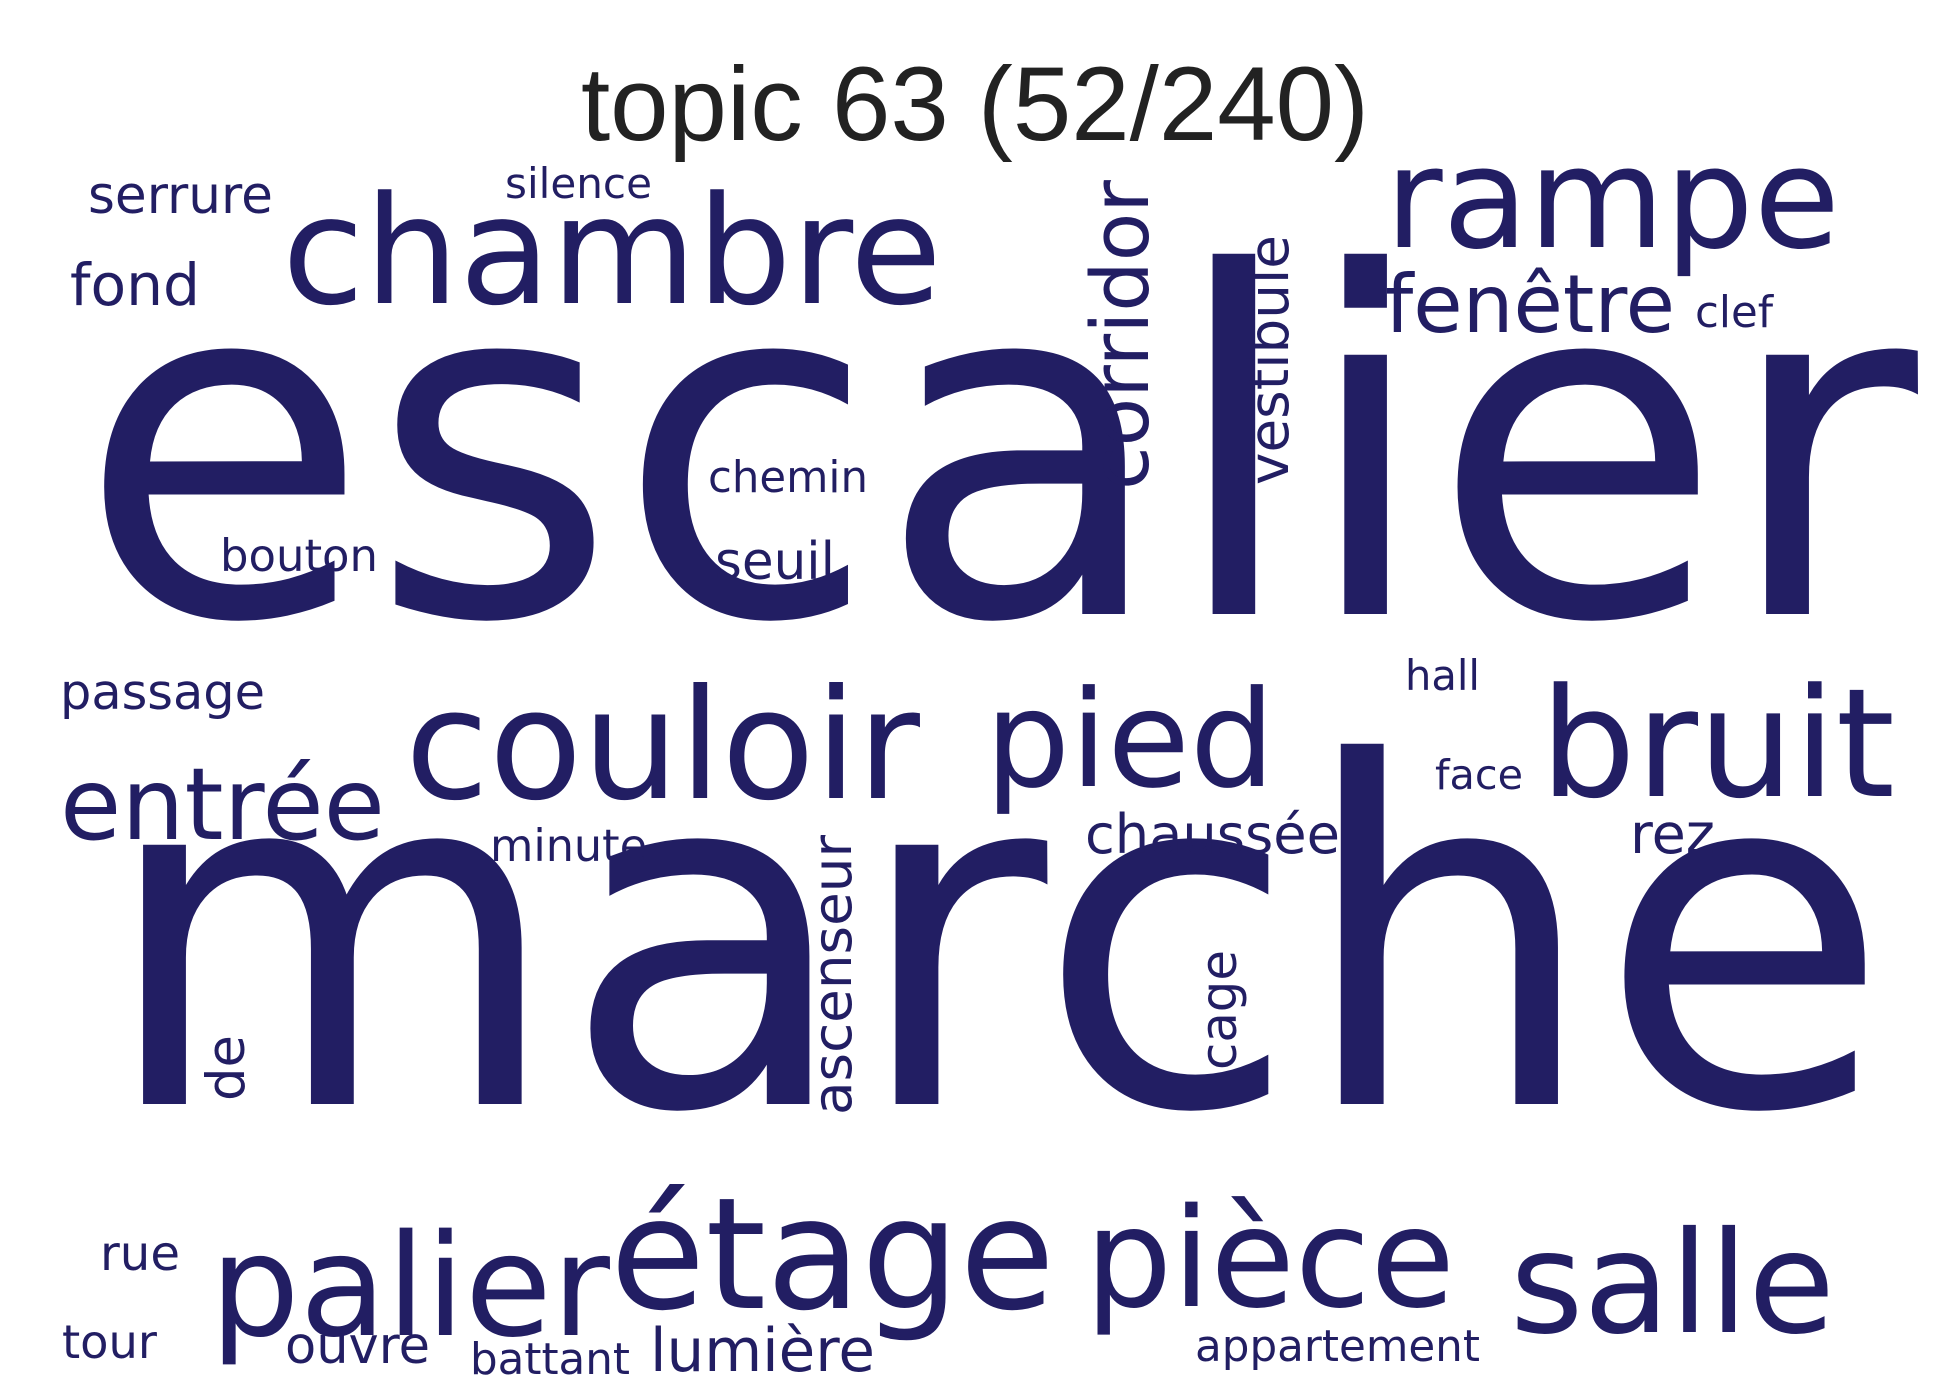  Describe the element at coordinates (1530, 304) in the screenshot. I see `word-fenetre: fenêtre` at that location.